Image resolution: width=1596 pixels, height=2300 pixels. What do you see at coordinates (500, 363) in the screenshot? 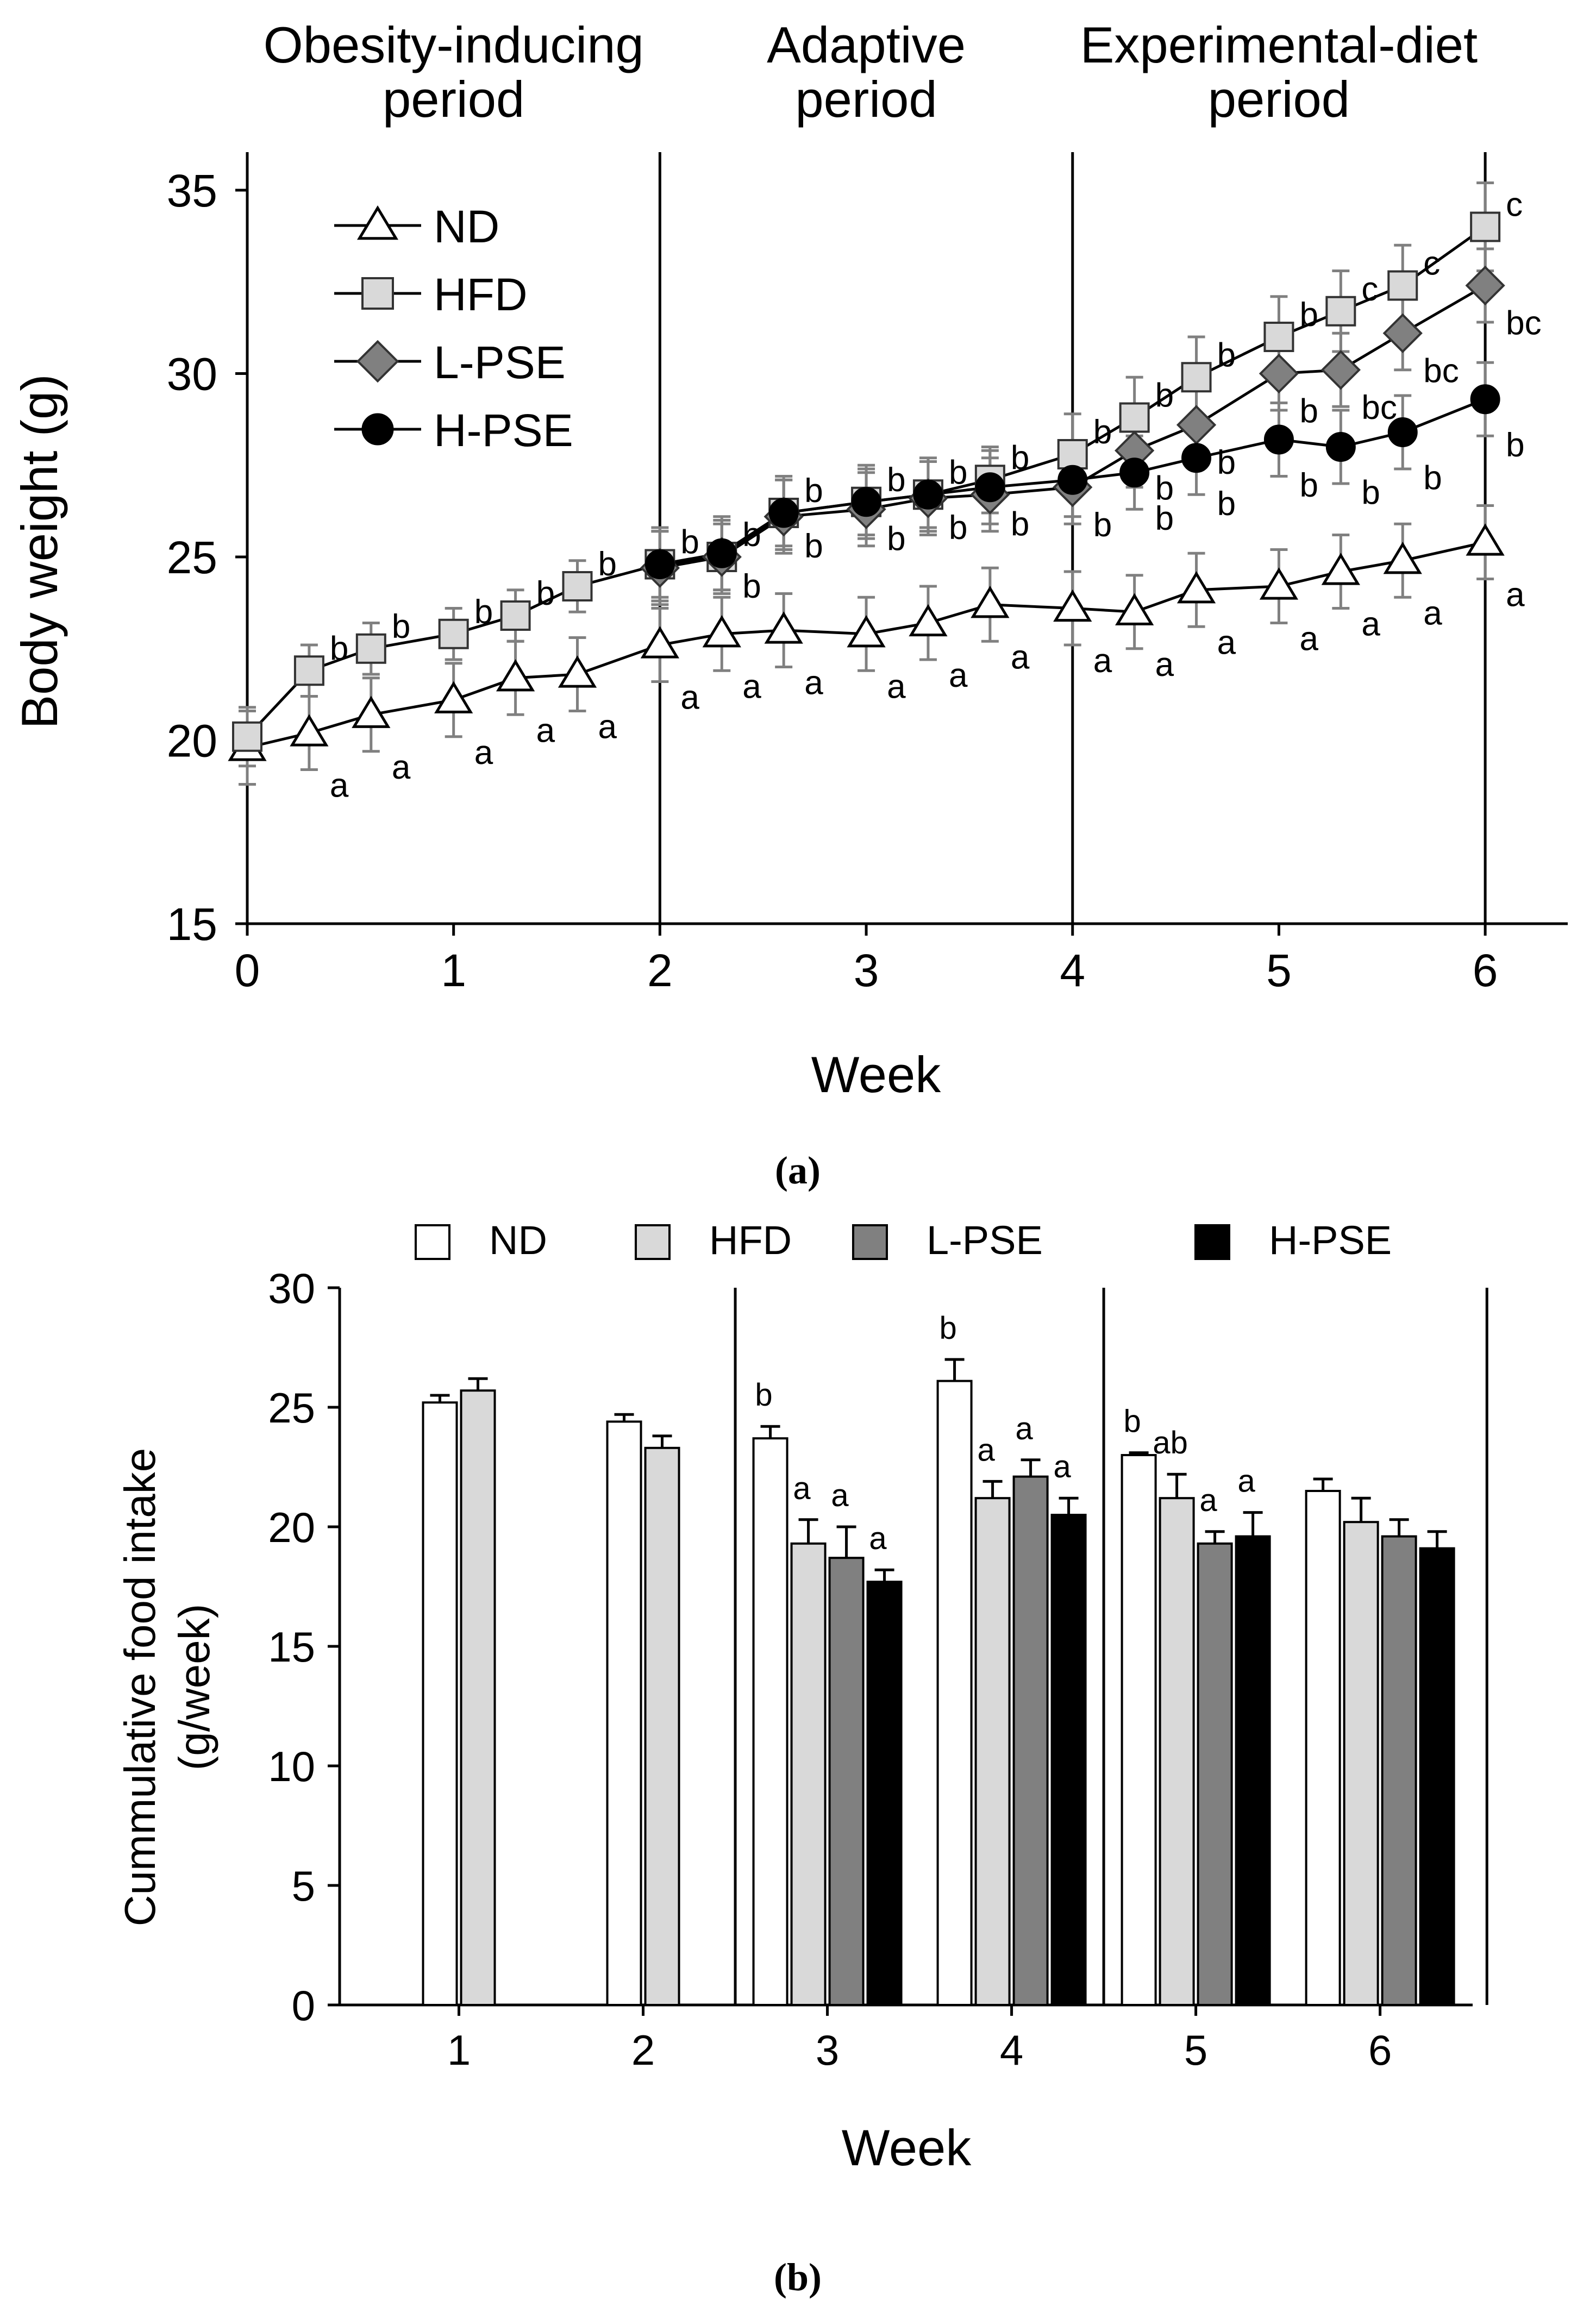
I see `legend-label: L-PSE` at bounding box center [500, 363].